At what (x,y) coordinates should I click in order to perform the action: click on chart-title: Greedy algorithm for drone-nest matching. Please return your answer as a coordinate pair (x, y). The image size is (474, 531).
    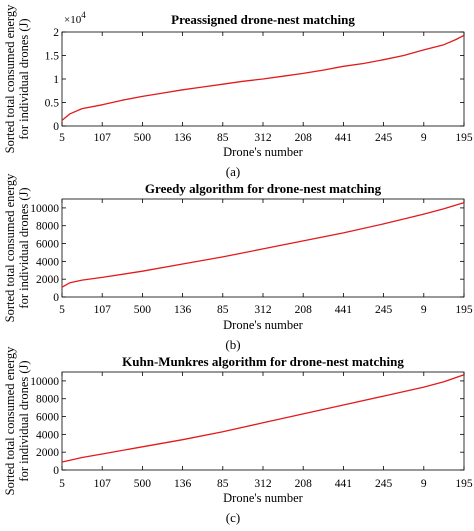
    Looking at the image, I should click on (263, 188).